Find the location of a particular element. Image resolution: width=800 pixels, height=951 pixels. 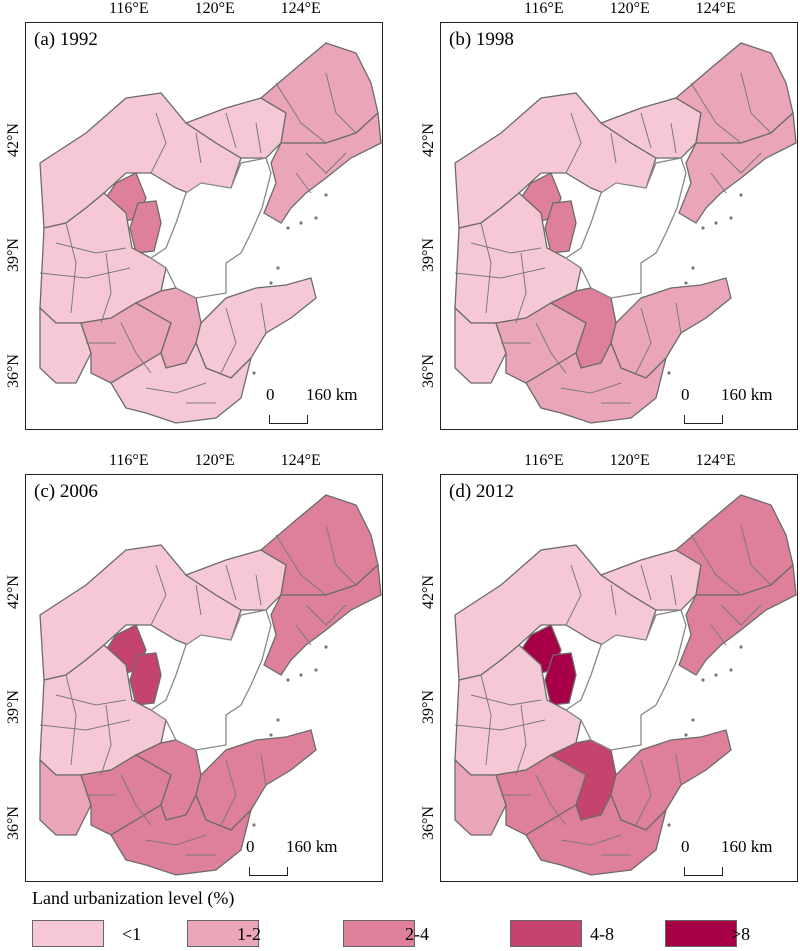

legend-label: >8 is located at coordinates (741, 934).